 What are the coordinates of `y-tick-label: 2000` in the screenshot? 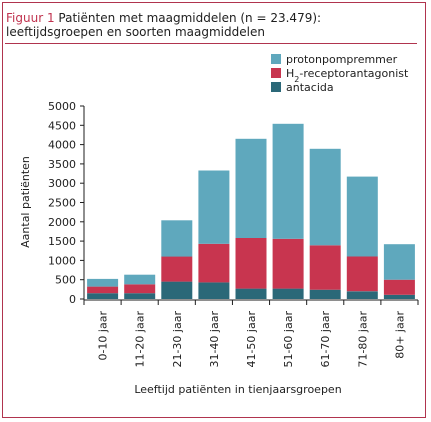 It's located at (62, 222).